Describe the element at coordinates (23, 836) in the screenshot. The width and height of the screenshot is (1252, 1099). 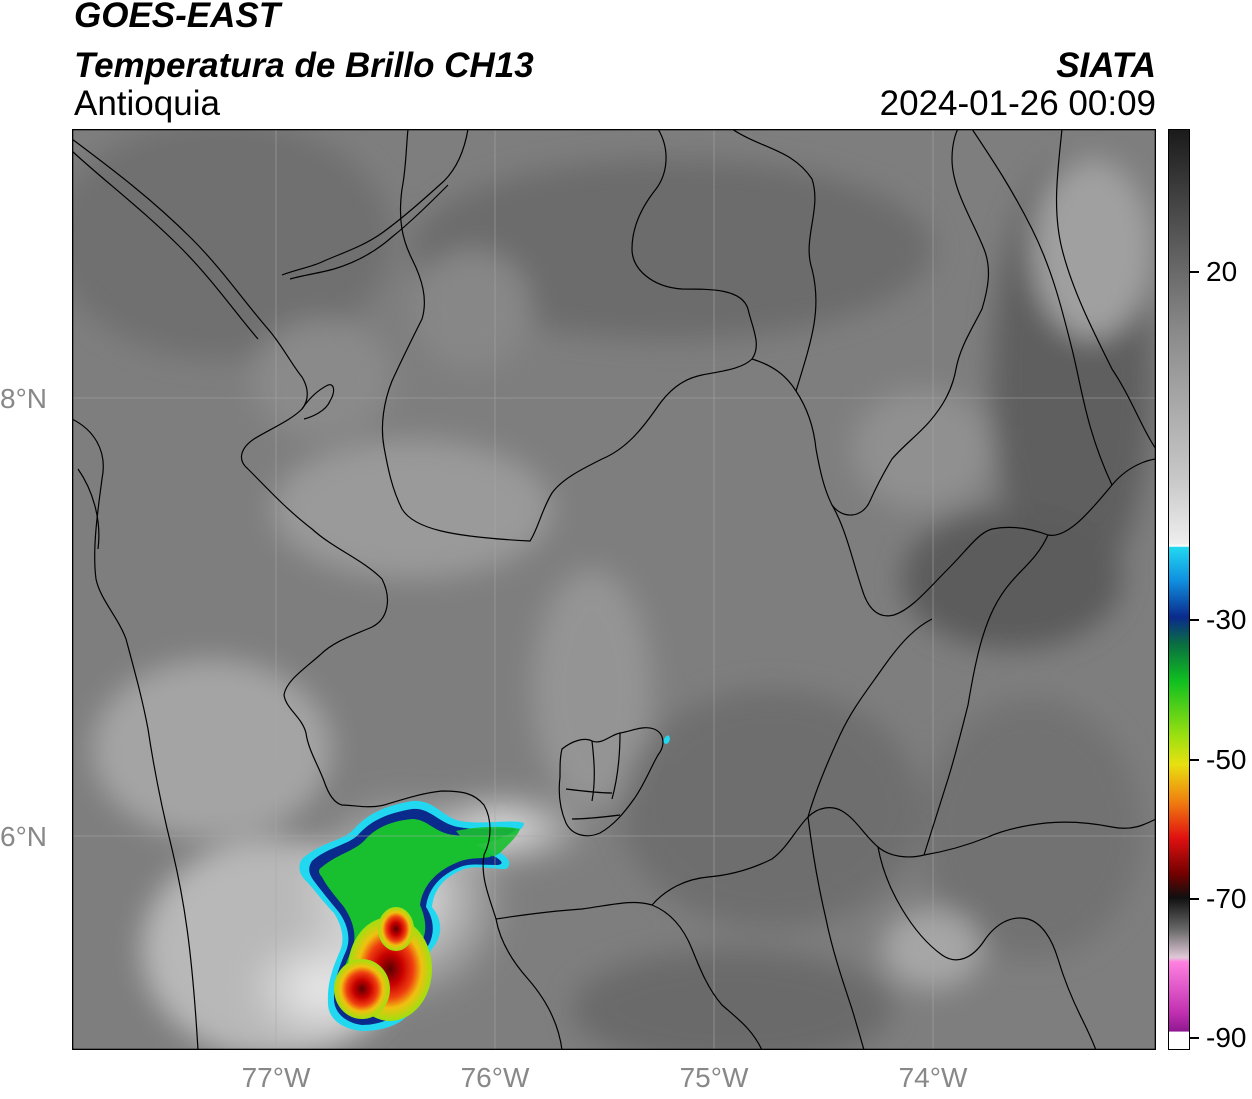
I see `lat-label-6n: 6°N` at that location.